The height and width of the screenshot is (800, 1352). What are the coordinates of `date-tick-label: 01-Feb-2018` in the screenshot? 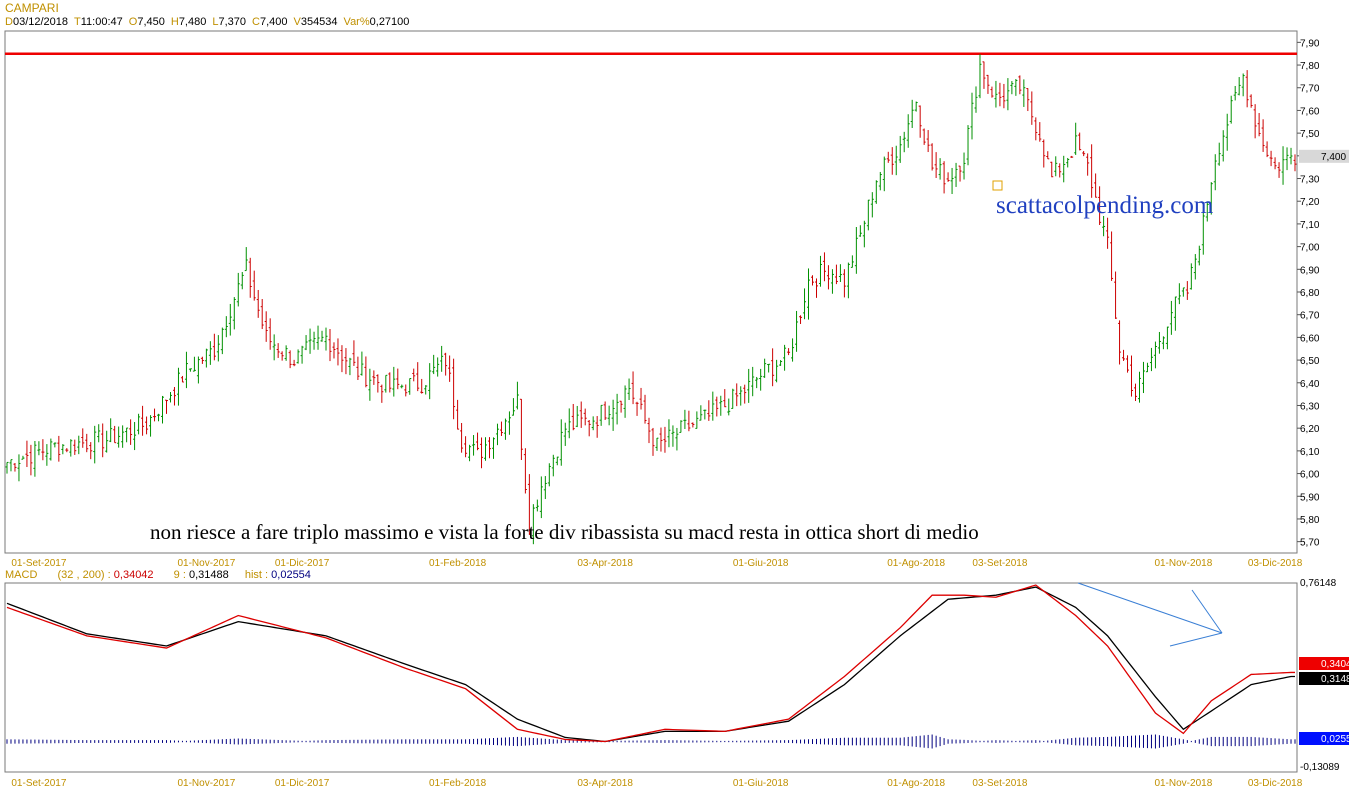 It's located at (458, 563).